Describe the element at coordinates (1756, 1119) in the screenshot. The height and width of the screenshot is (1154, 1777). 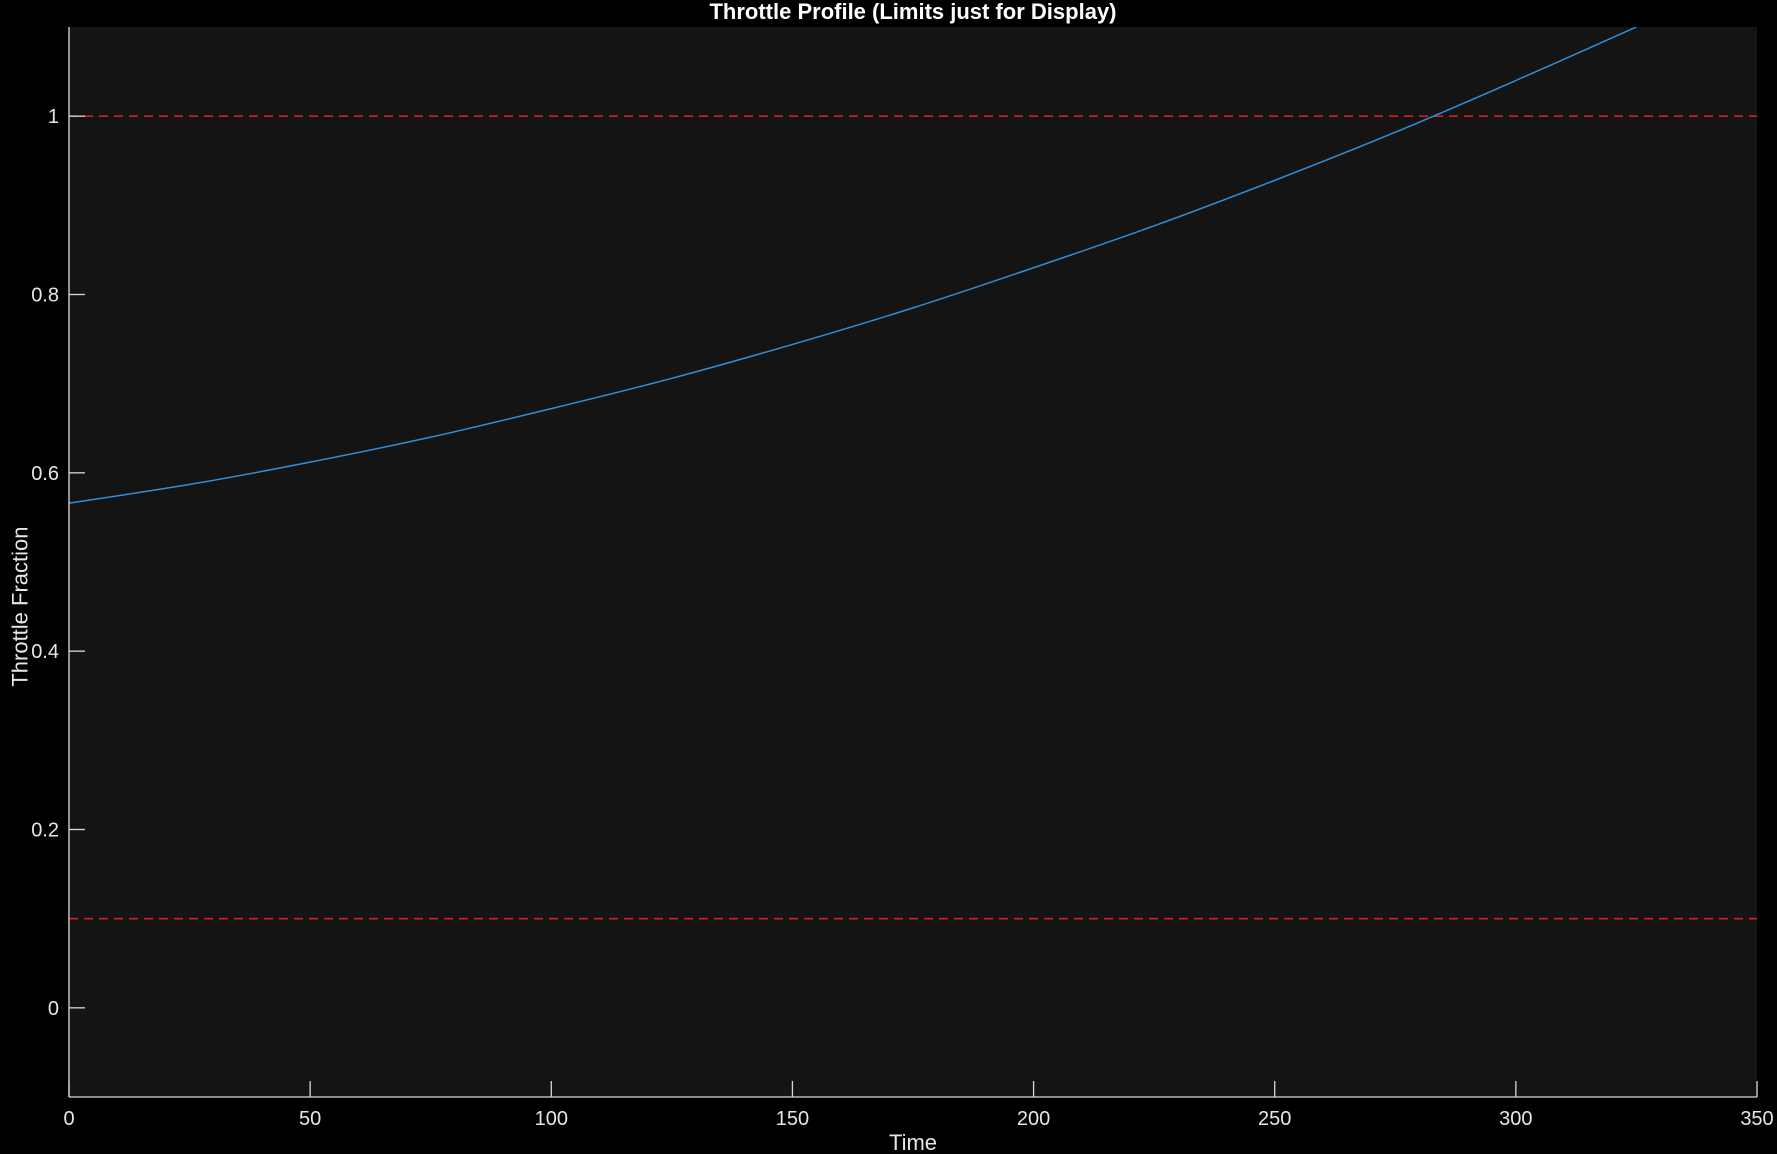
I see `x-tick-label: 350` at that location.